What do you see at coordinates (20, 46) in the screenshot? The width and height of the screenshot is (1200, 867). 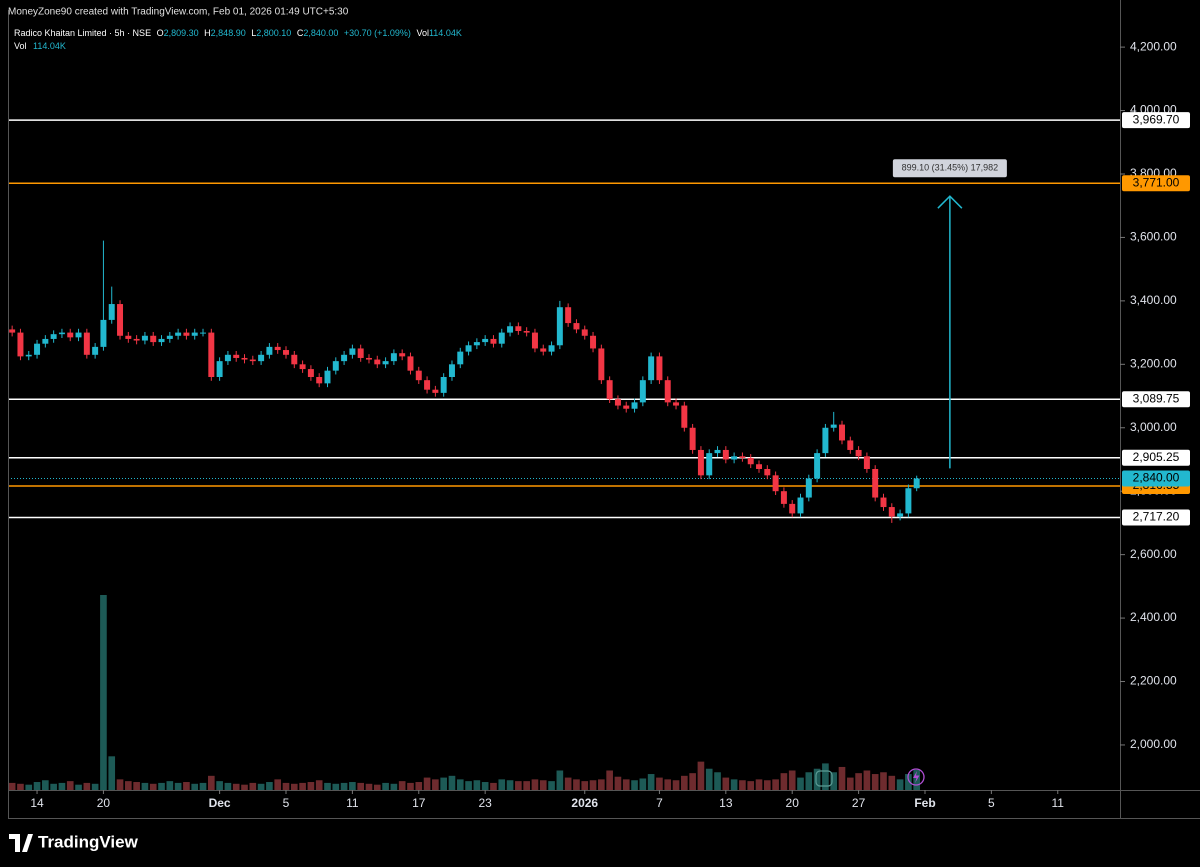 I see `legend-key: Vol` at bounding box center [20, 46].